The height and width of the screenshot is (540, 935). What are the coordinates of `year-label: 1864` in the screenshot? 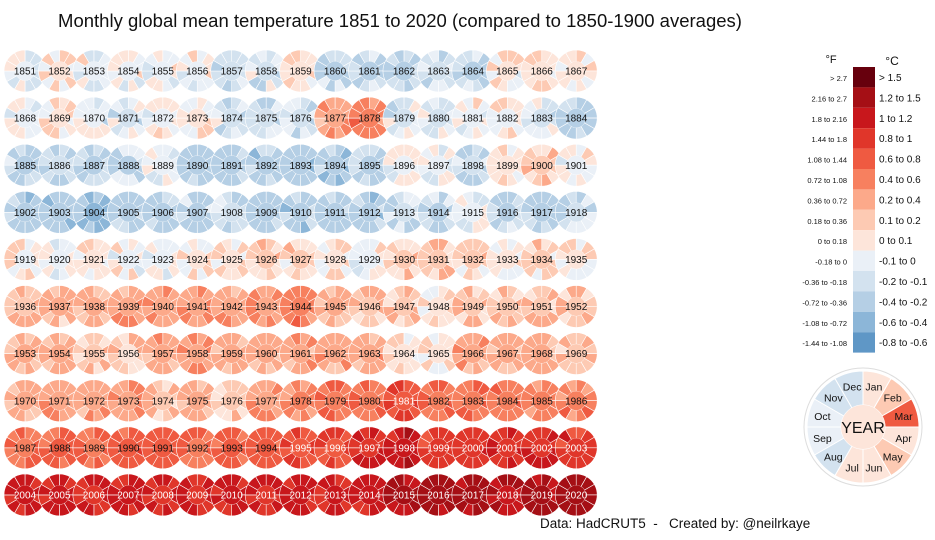 It's located at (473, 72).